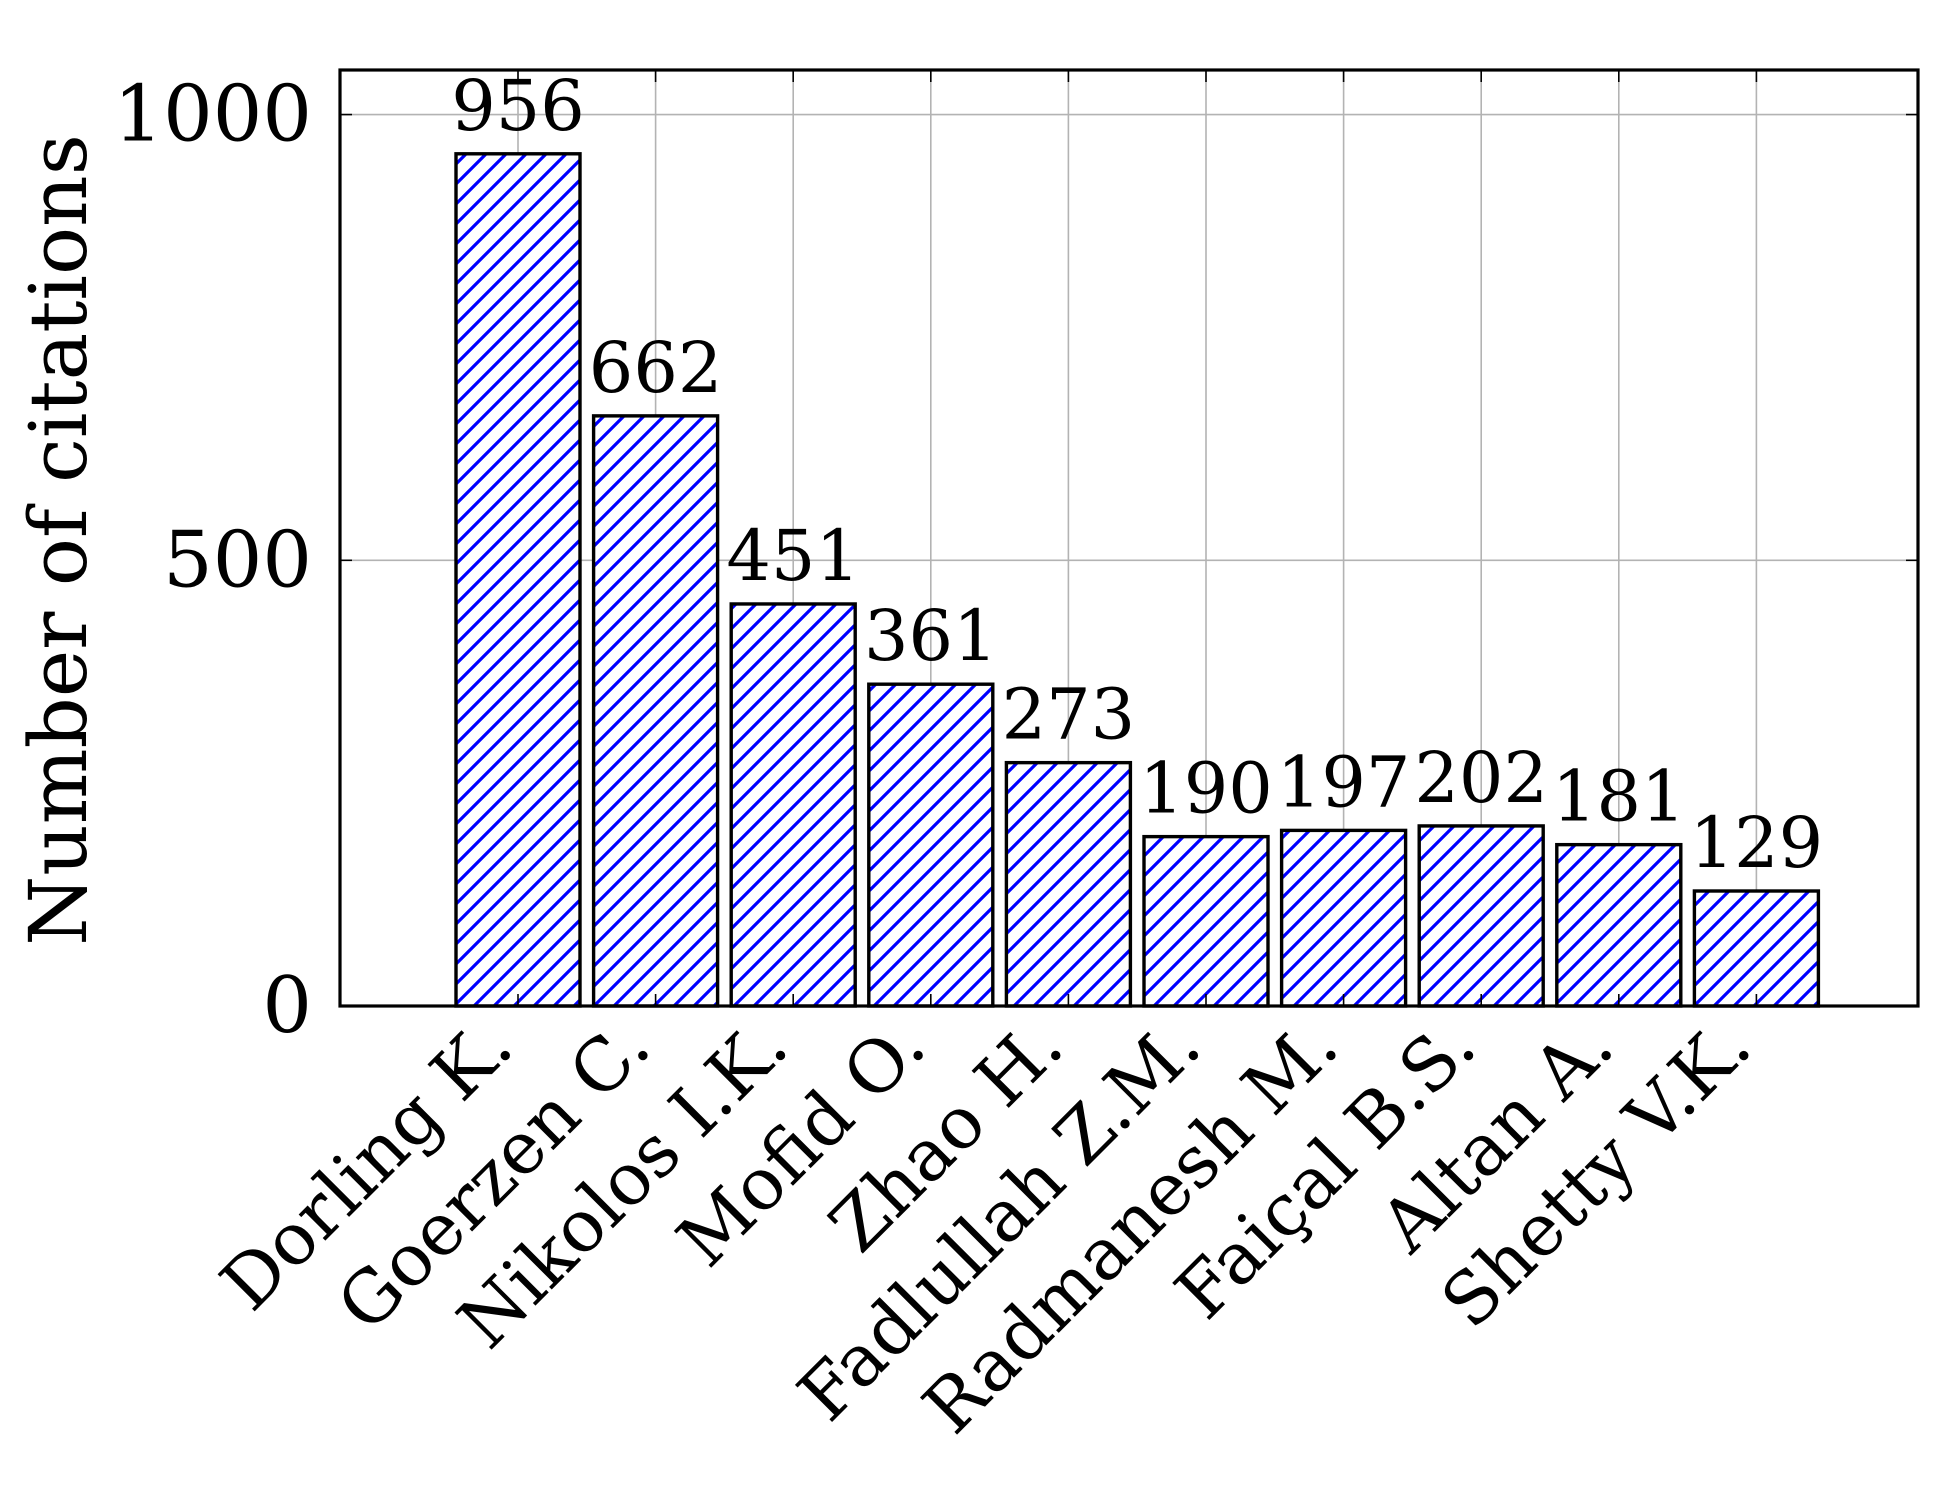 Image resolution: width=1956 pixels, height=1495 pixels. What do you see at coordinates (518, 106) in the screenshot?
I see `bar-value-label: 956` at bounding box center [518, 106].